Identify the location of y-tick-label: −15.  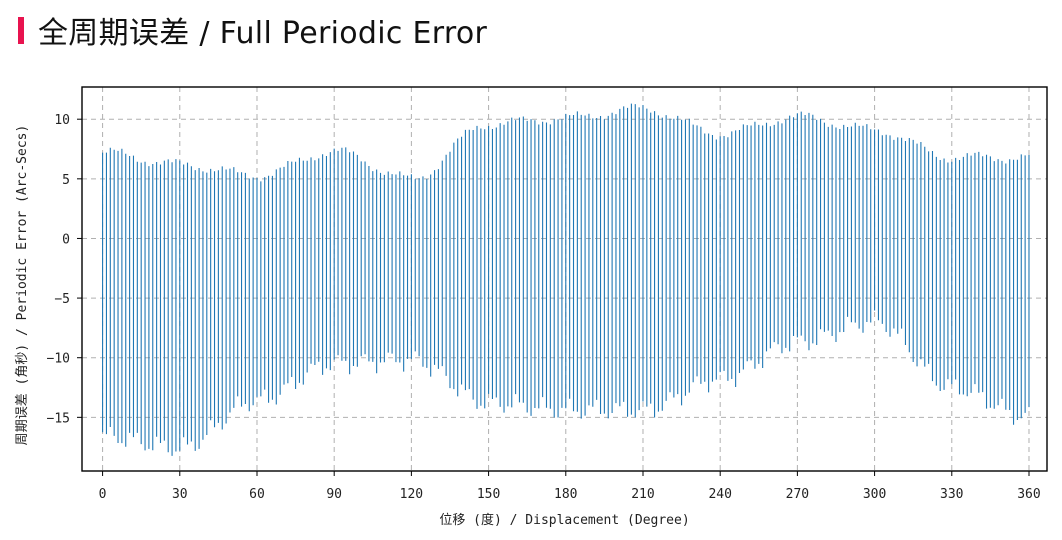
(58, 418).